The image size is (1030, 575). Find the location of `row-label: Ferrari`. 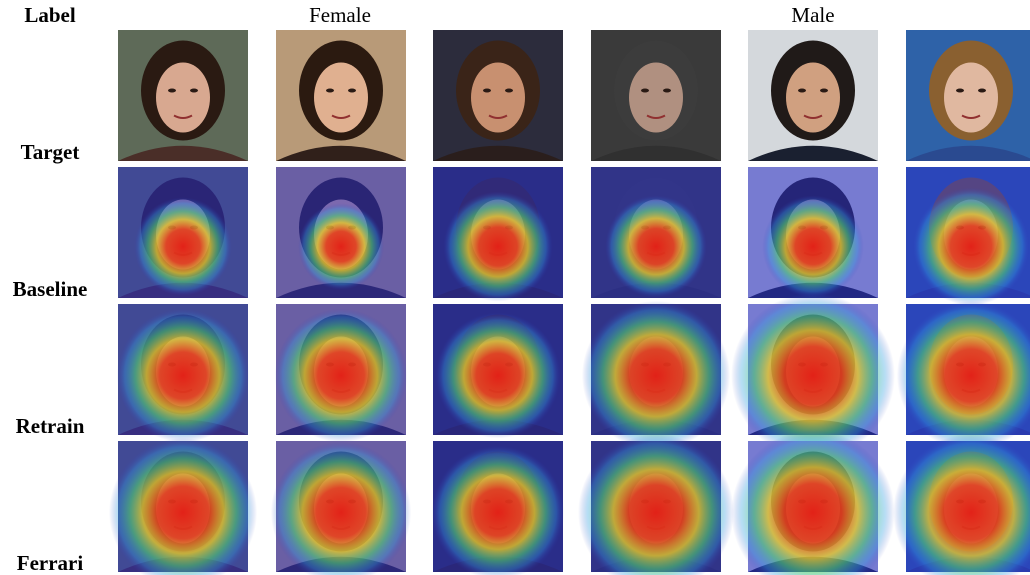

row-label: Ferrari is located at coordinates (50, 563).